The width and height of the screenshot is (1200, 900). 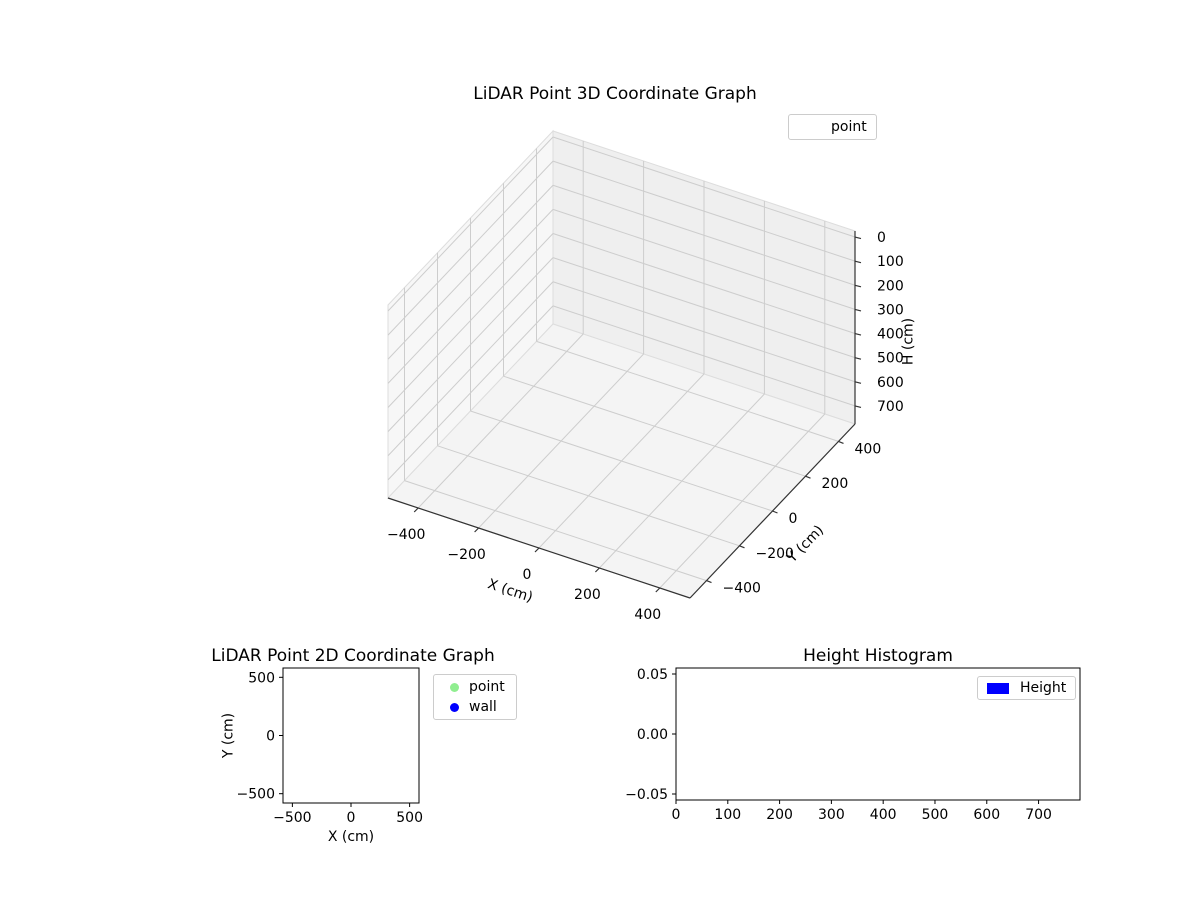 I want to click on x-tick-label: 600, so click(x=986, y=815).